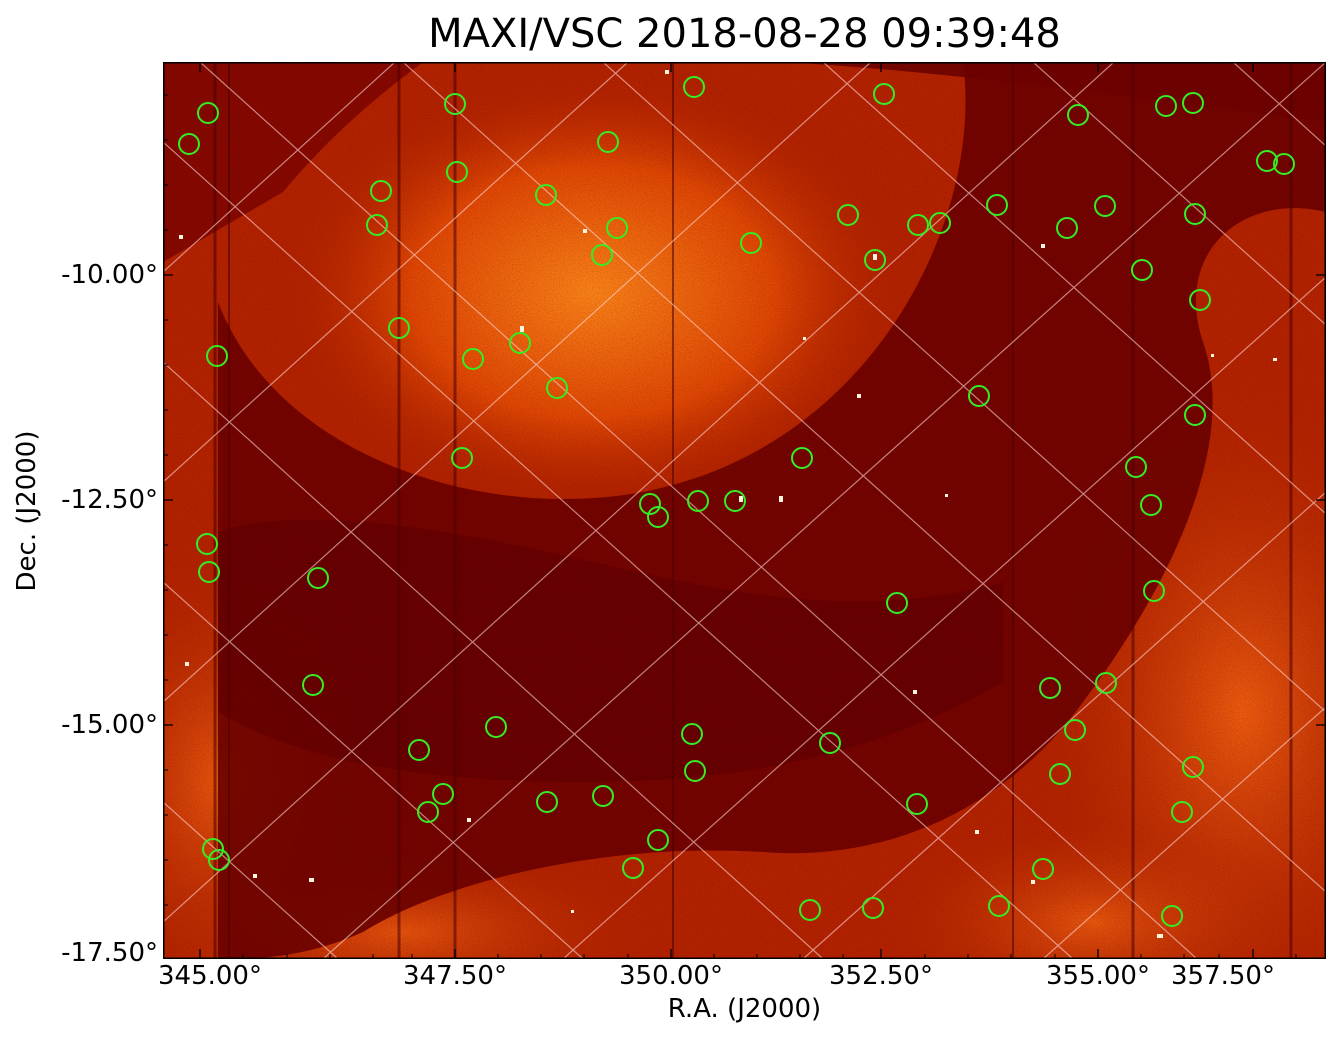 The height and width of the screenshot is (1043, 1341). Describe the element at coordinates (455, 976) in the screenshot. I see `x-tick-label: 347.50°` at that location.